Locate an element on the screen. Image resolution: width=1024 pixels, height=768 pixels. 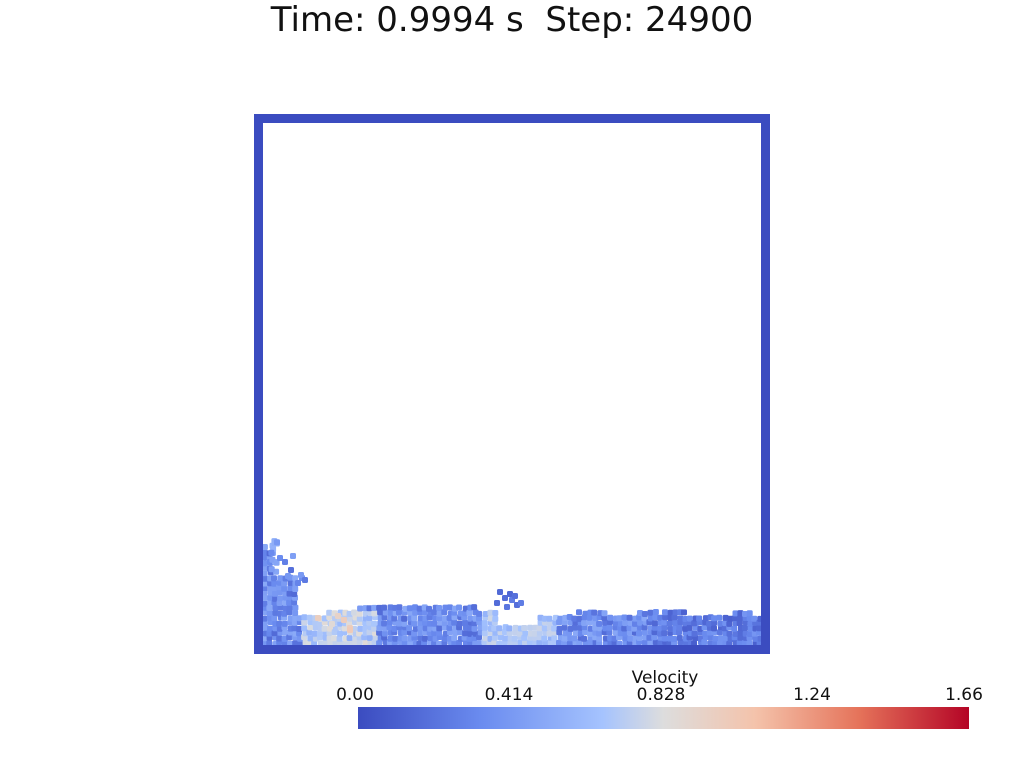
colorbar-title: Velocity is located at coordinates (665, 678).